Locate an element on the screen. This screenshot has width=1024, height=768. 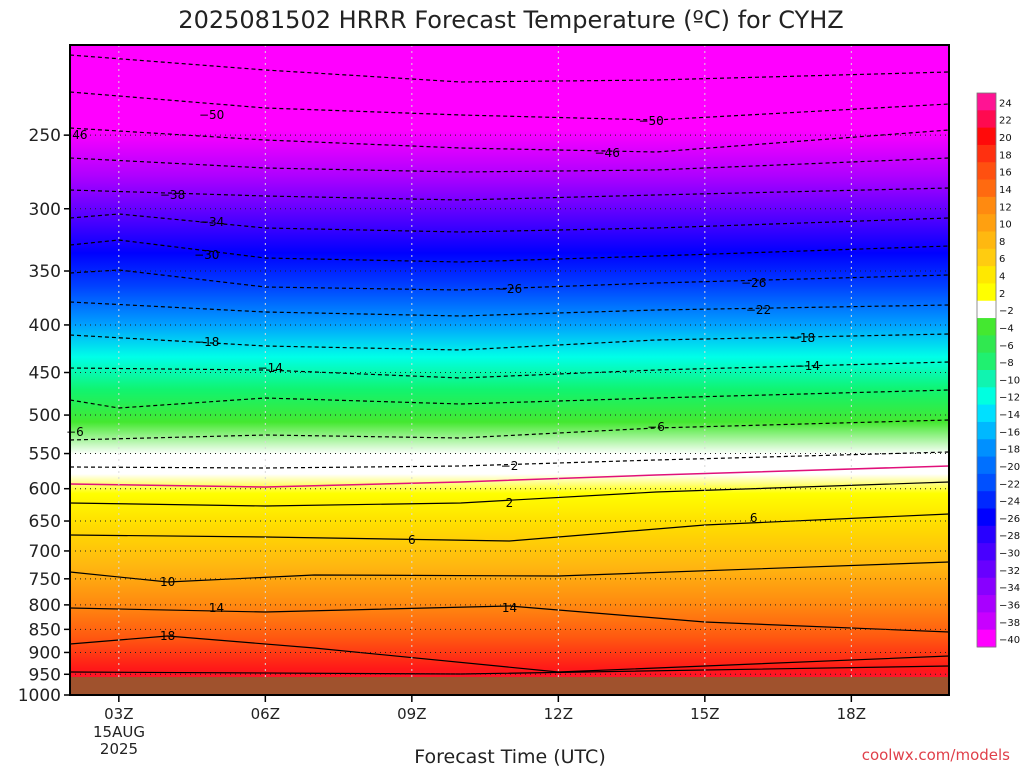
y-tick-label: 700 is located at coordinates (45, 552).